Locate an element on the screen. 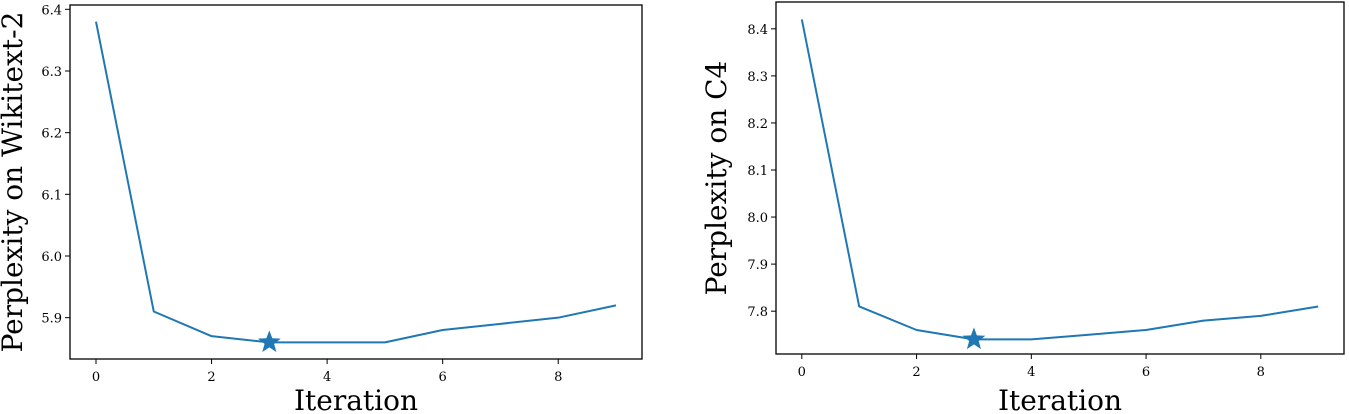 The width and height of the screenshot is (1349, 414). y-tick-label: 6.0 is located at coordinates (51, 257).